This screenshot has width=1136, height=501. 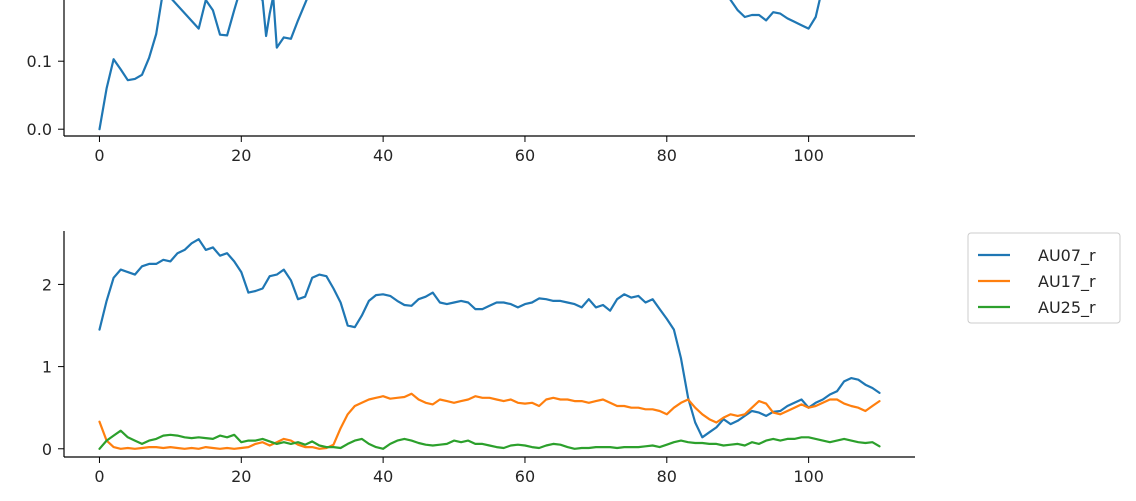 I want to click on legend-label: AU25_r, so click(x=1067, y=308).